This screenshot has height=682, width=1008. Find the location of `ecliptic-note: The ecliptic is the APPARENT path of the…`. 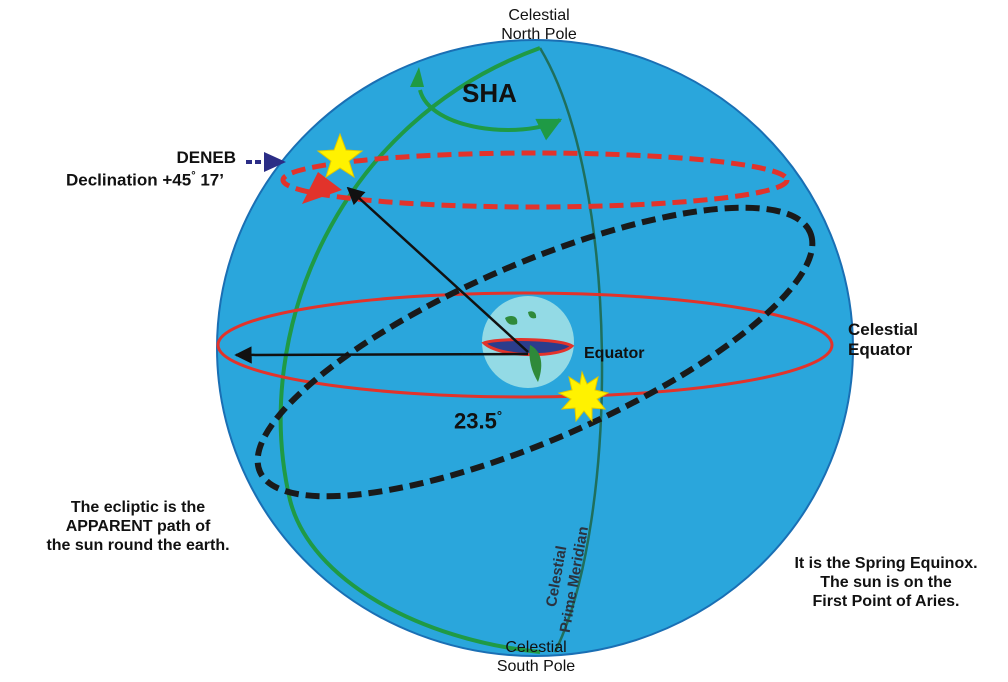

ecliptic-note: The ecliptic is the APPARENT path of the… is located at coordinates (138, 527).